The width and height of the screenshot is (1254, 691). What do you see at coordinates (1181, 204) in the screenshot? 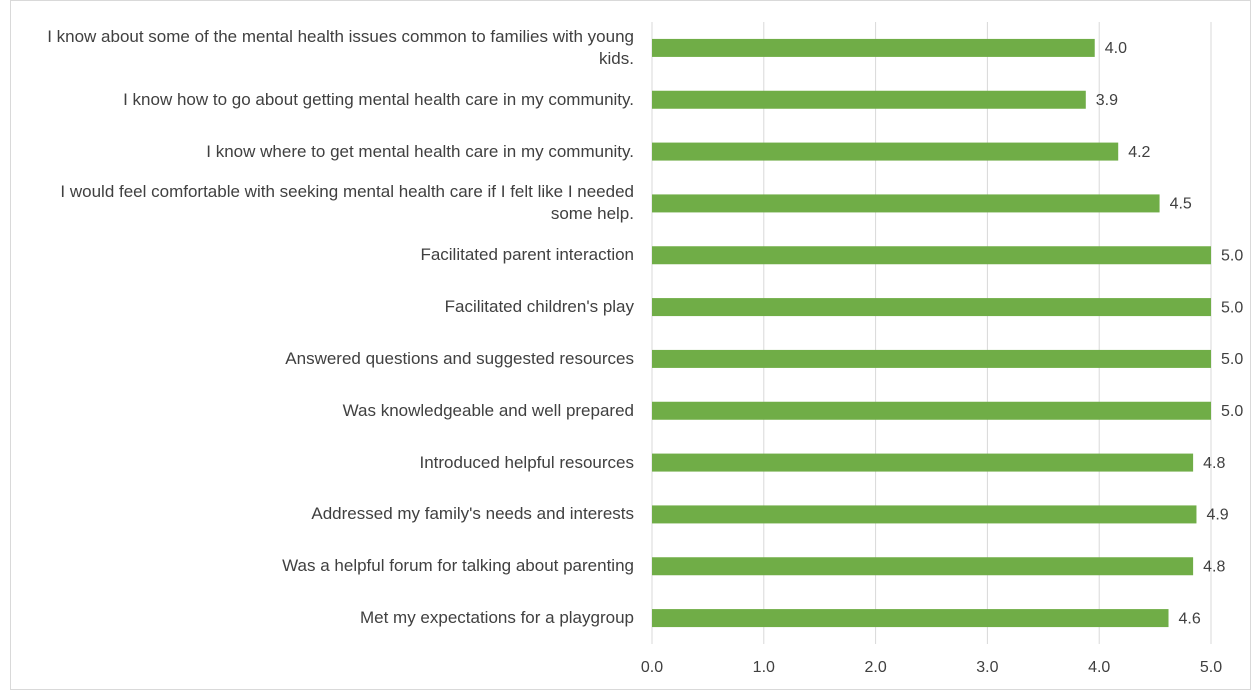
I see `value-label: 4.5` at bounding box center [1181, 204].